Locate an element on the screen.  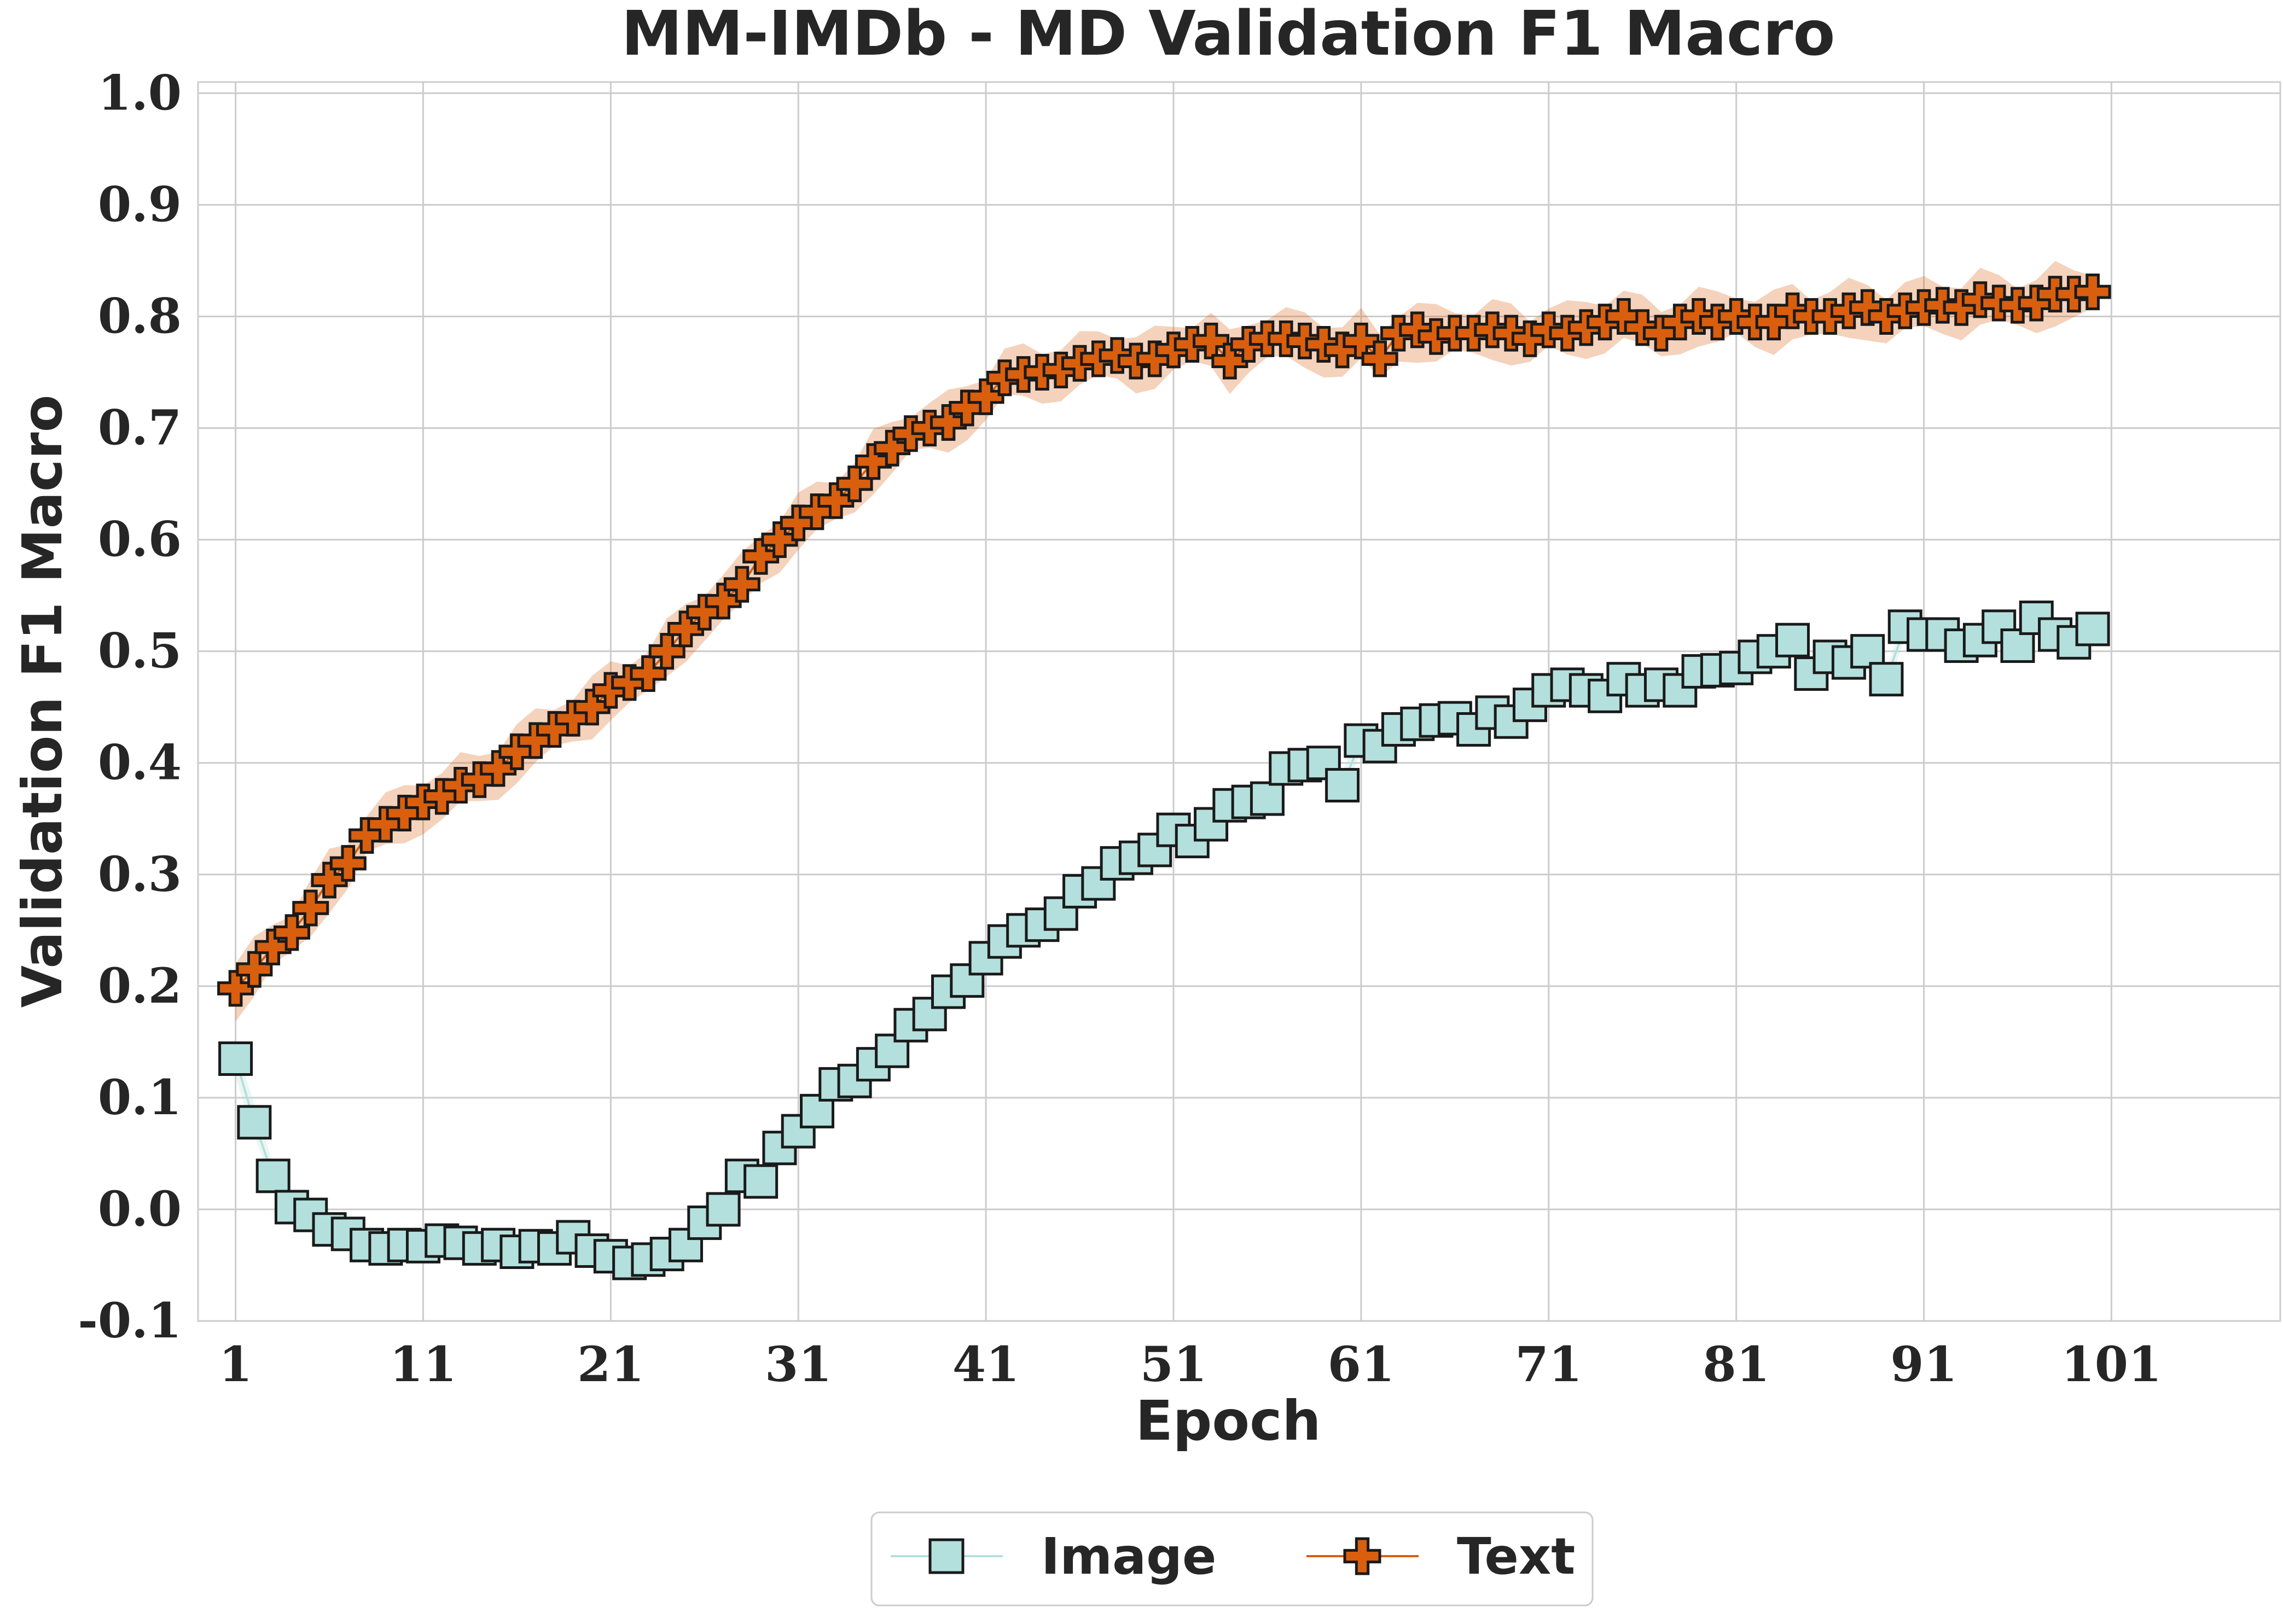
legend-frame is located at coordinates (1232, 1558).